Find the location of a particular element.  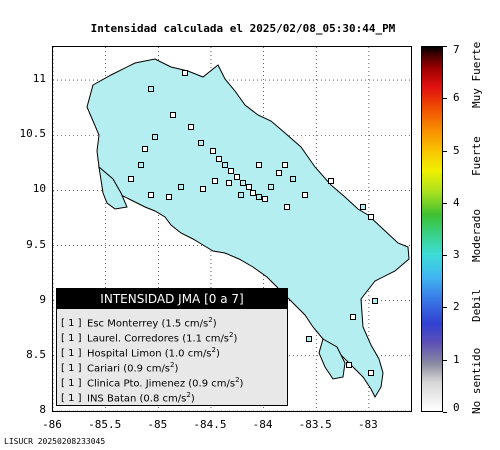

colorbar-tick-label: 3 is located at coordinates (456, 255).